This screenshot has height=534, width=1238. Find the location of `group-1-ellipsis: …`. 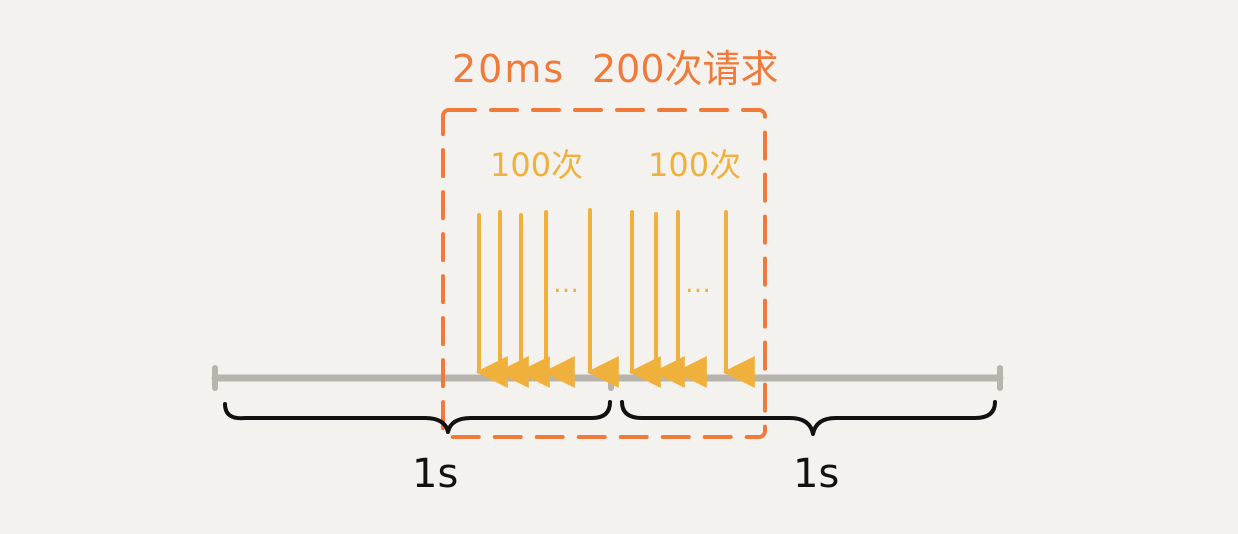

group-1-ellipsis: … is located at coordinates (566, 284).